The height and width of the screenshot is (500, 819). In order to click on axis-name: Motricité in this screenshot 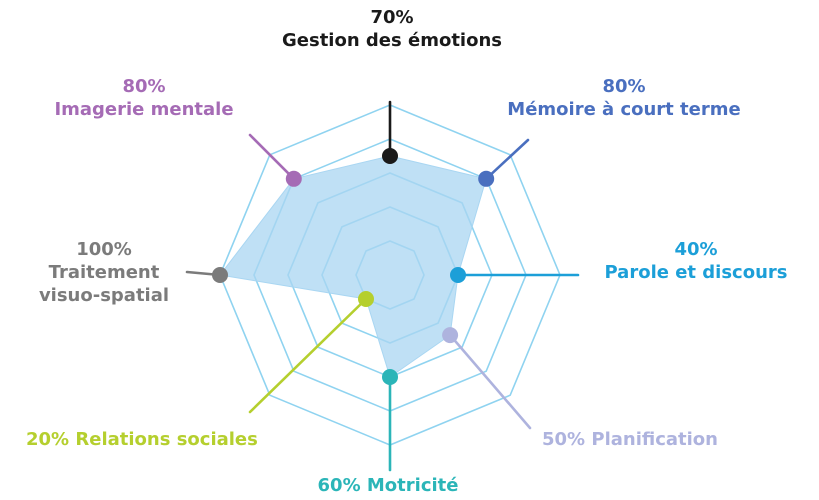, I will do `click(412, 485)`.